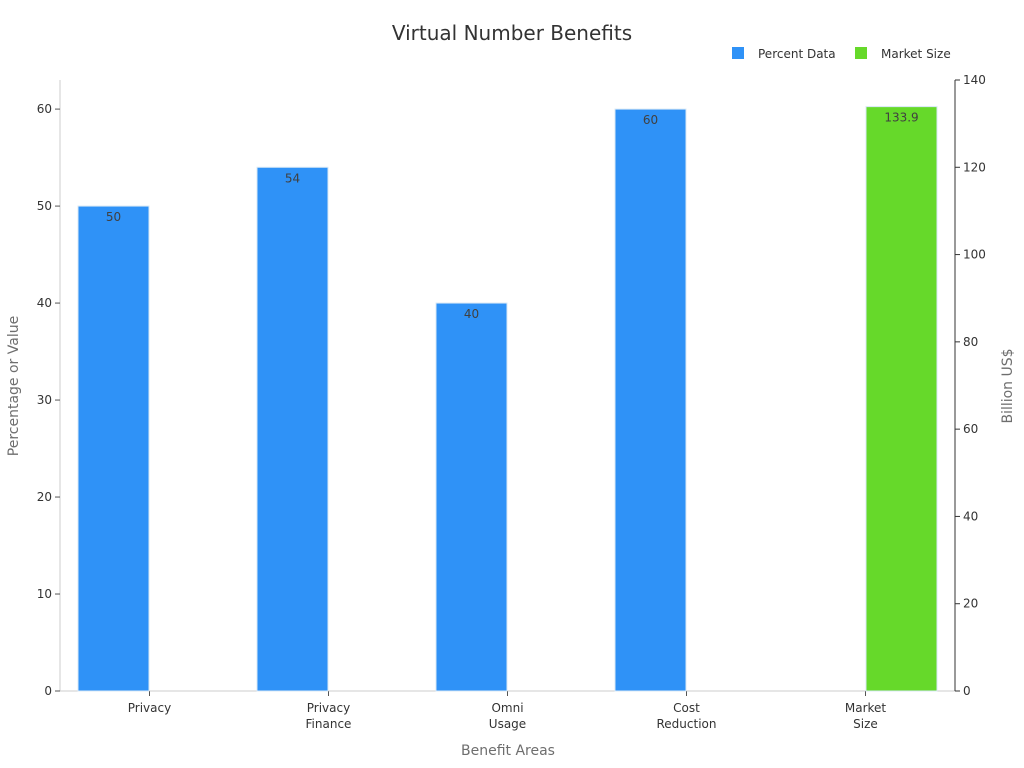 Image resolution: width=1024 pixels, height=768 pixels. Describe the element at coordinates (508, 751) in the screenshot. I see `x-axis-label: Benefit Areas` at that location.